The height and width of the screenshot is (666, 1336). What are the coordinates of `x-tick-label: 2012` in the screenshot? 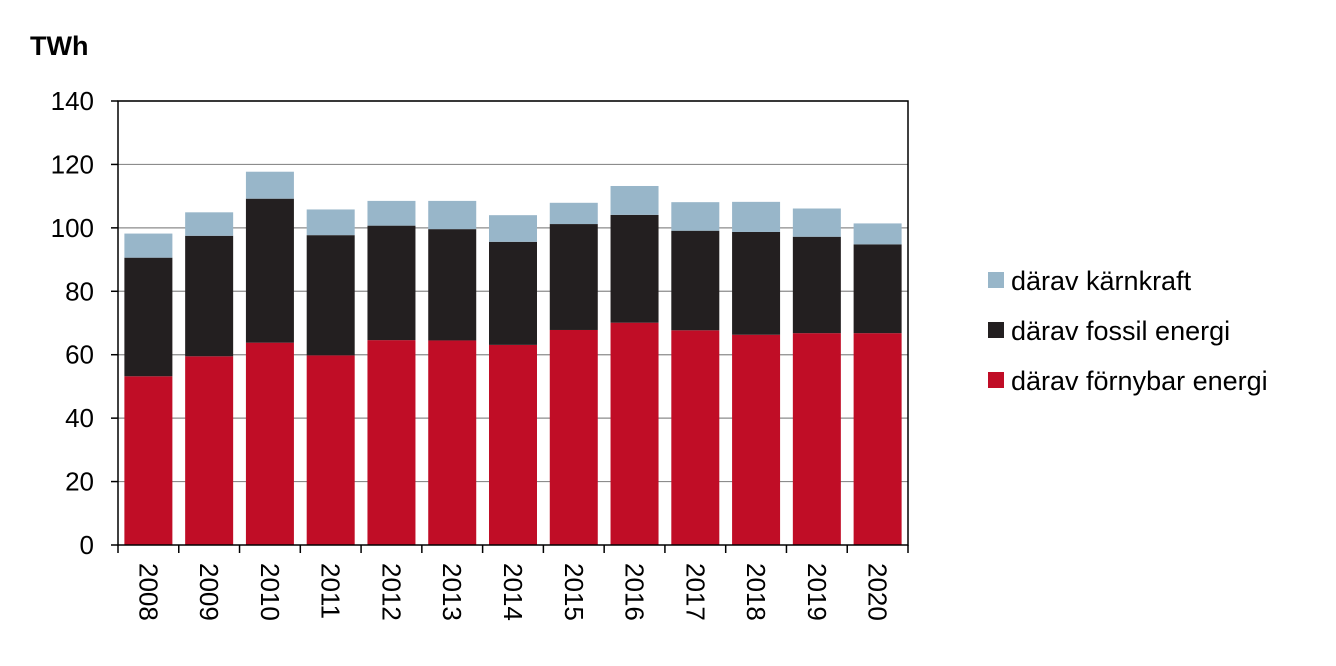 It's located at (391, 592).